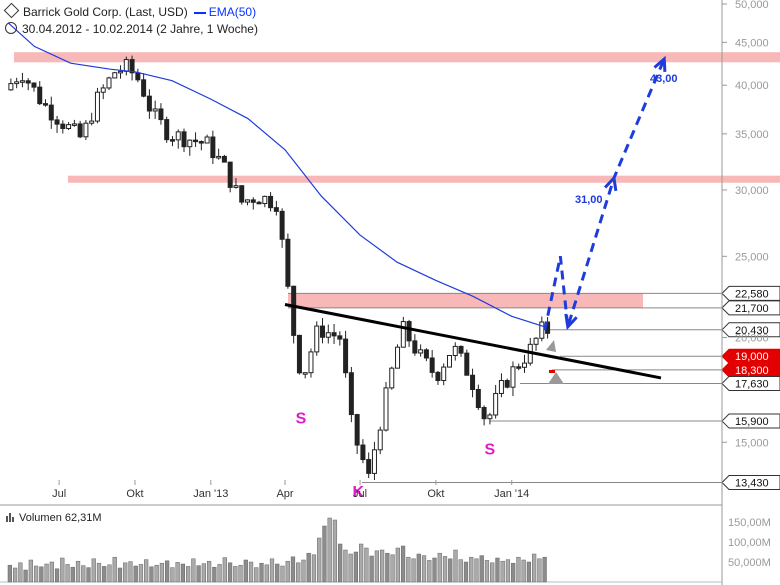  Describe the element at coordinates (40, 518) in the screenshot. I see `volume-label: Volumen` at that location.